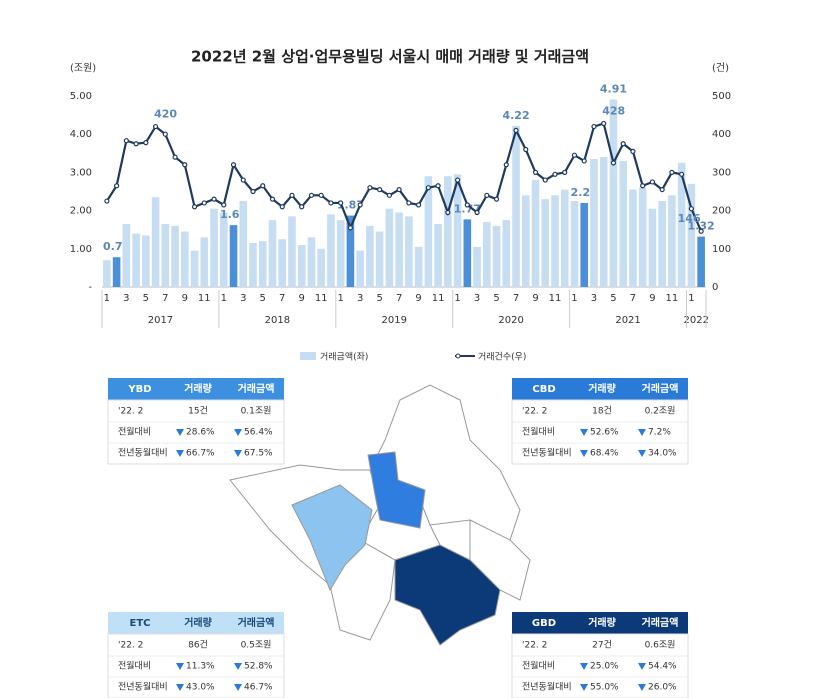  What do you see at coordinates (83, 68) in the screenshot?
I see `y-unit: (조원)` at bounding box center [83, 68].